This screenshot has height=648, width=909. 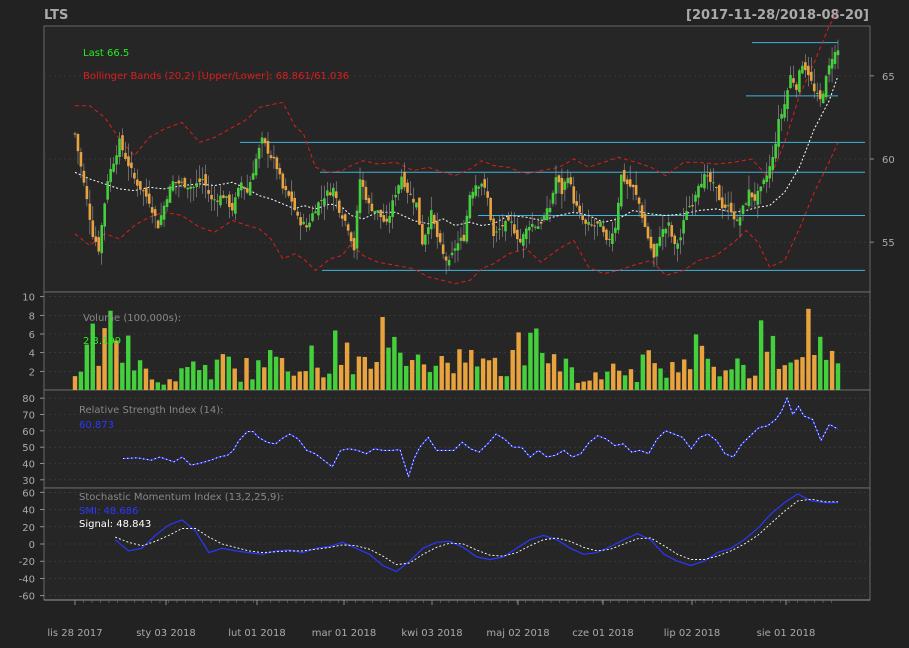 What do you see at coordinates (166, 633) in the screenshot?
I see `x-tick-label: sty 03 2018` at bounding box center [166, 633].